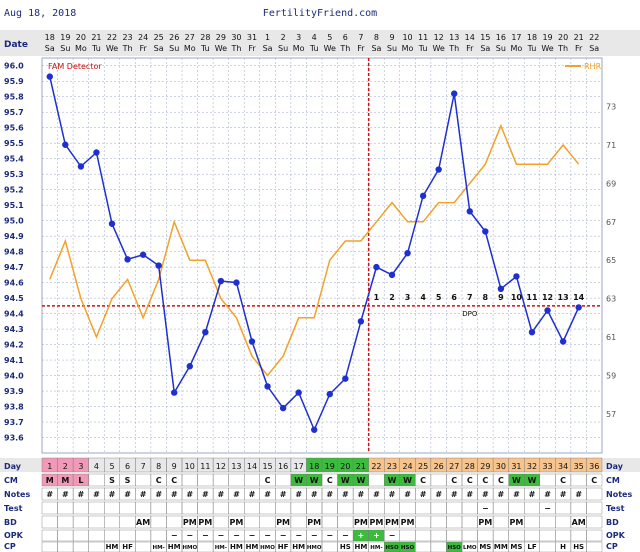  I want to click on date-number-label: 5, so click(329, 37).